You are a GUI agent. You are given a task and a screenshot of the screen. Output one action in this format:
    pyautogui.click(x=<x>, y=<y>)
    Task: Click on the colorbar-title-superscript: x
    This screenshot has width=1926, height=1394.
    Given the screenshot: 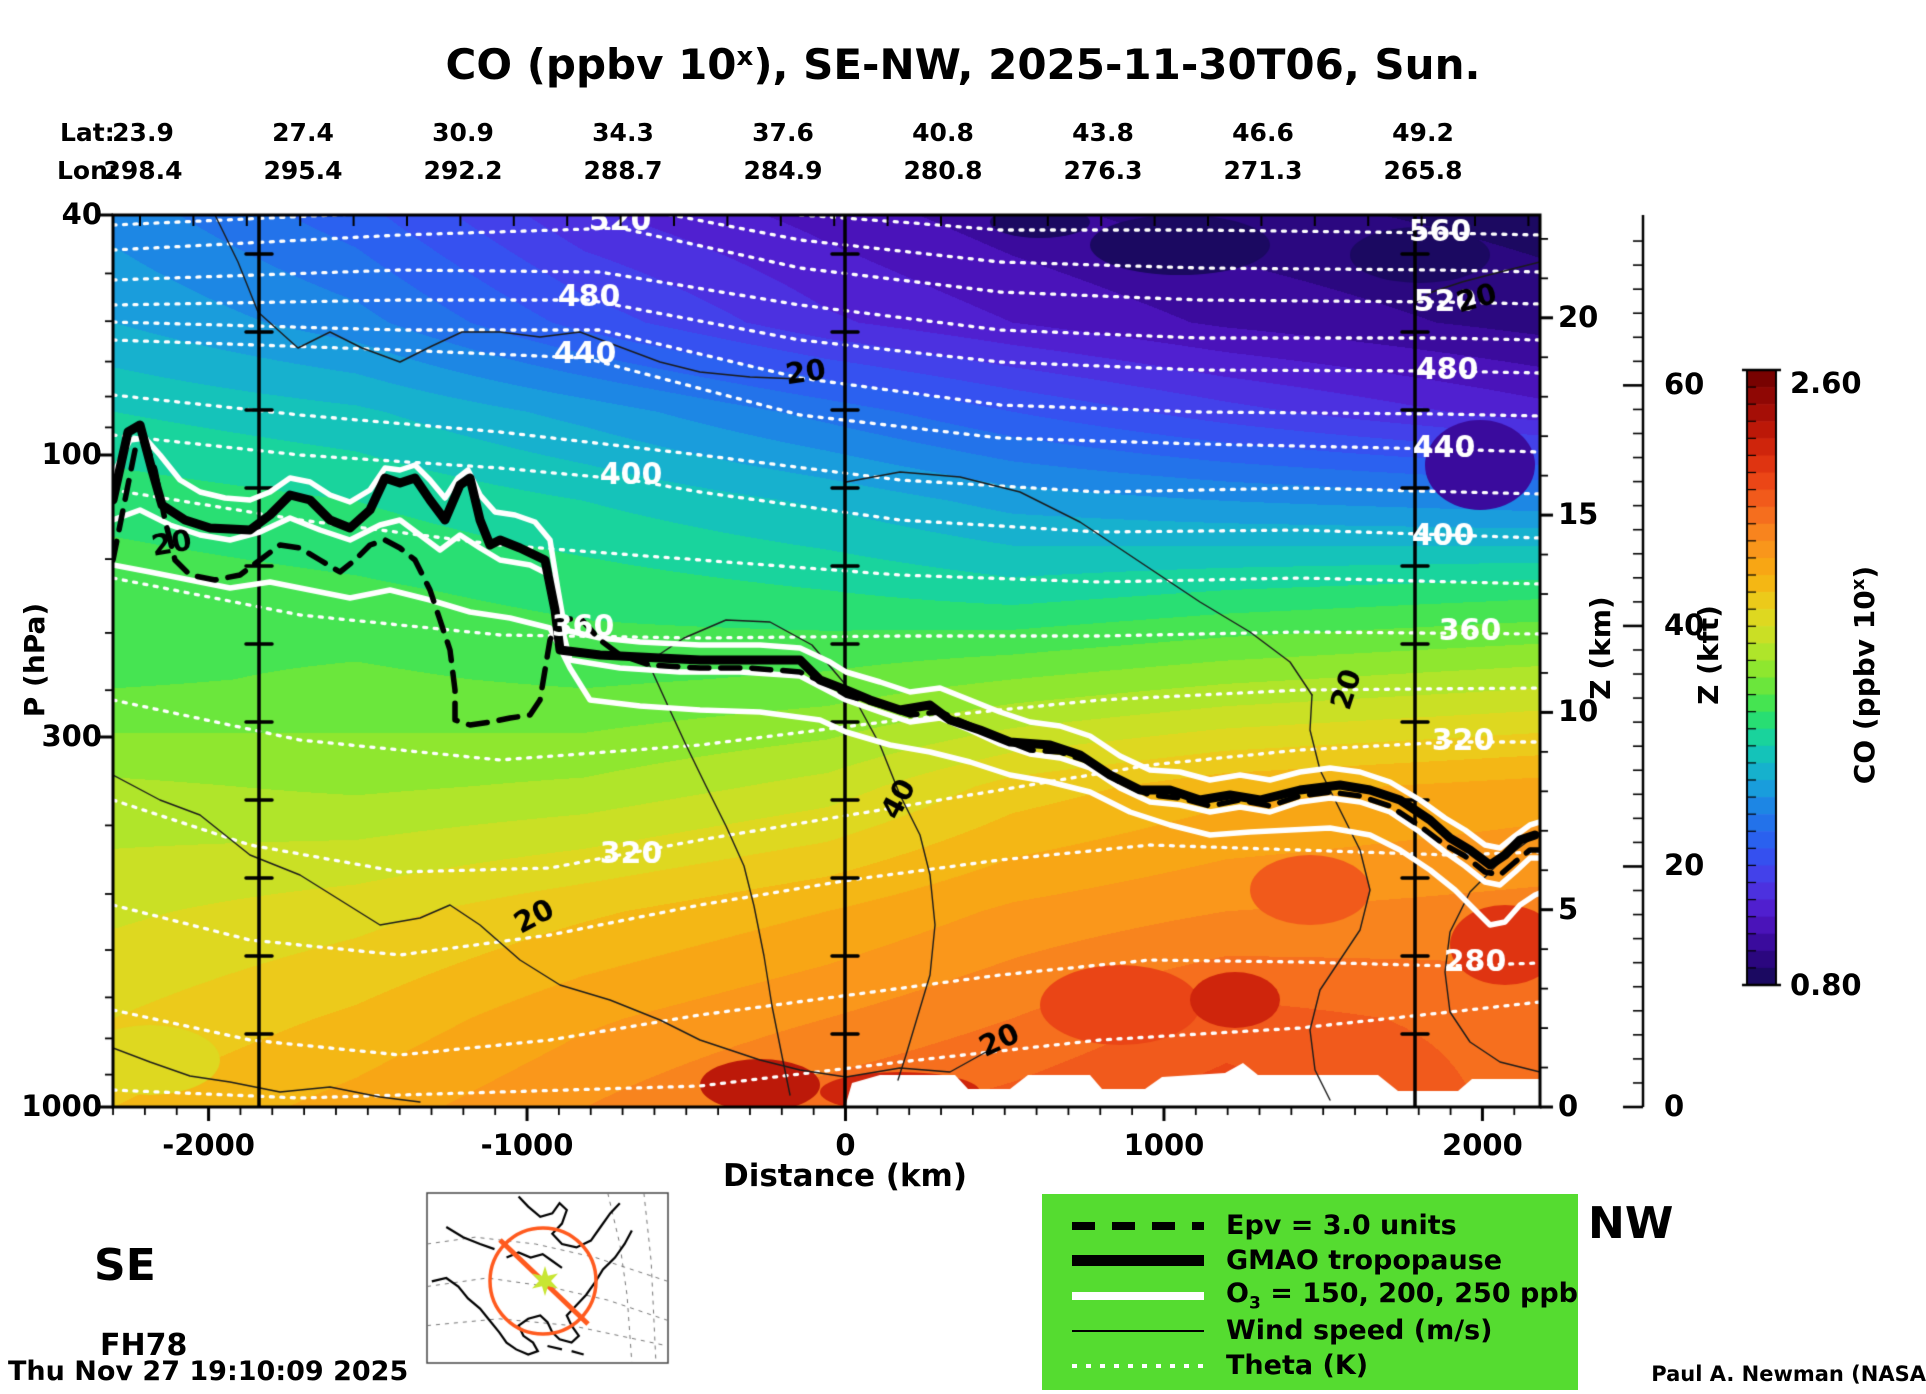 What is the action you would take?
    pyautogui.click(x=1858, y=584)
    